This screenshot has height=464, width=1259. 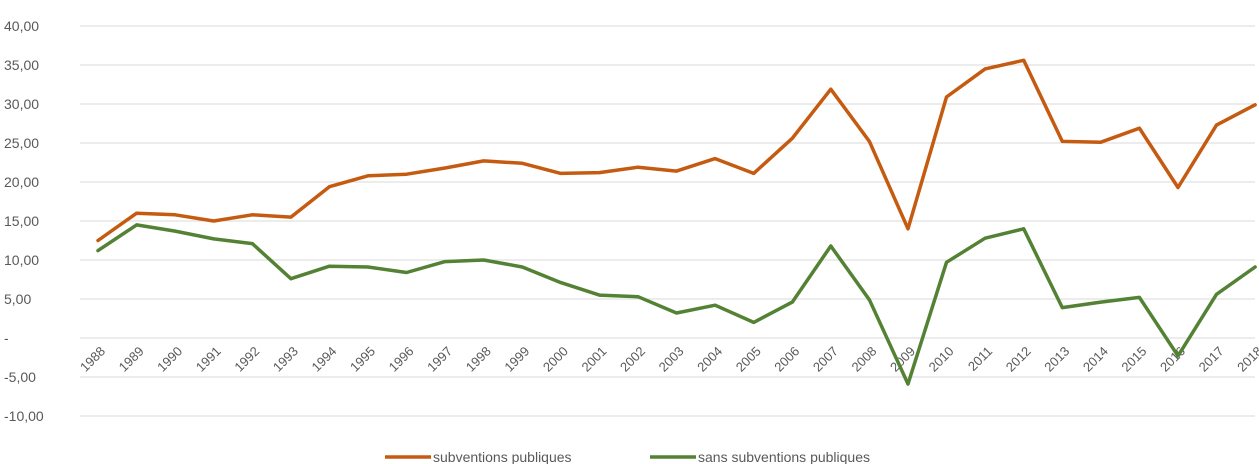 What do you see at coordinates (825, 359) in the screenshot?
I see `x-tick-label: 2007` at bounding box center [825, 359].